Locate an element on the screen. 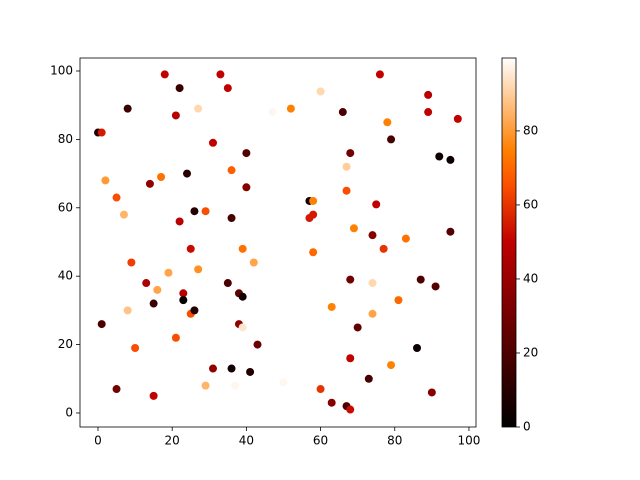 The width and height of the screenshot is (640, 480). y-tick-label: 80 is located at coordinates (65, 139).